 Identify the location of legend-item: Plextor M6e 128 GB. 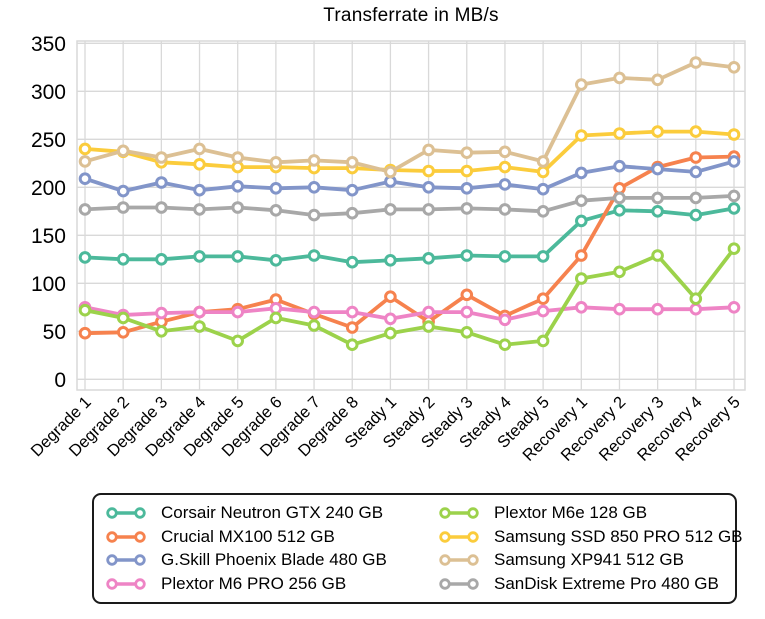
(591, 513).